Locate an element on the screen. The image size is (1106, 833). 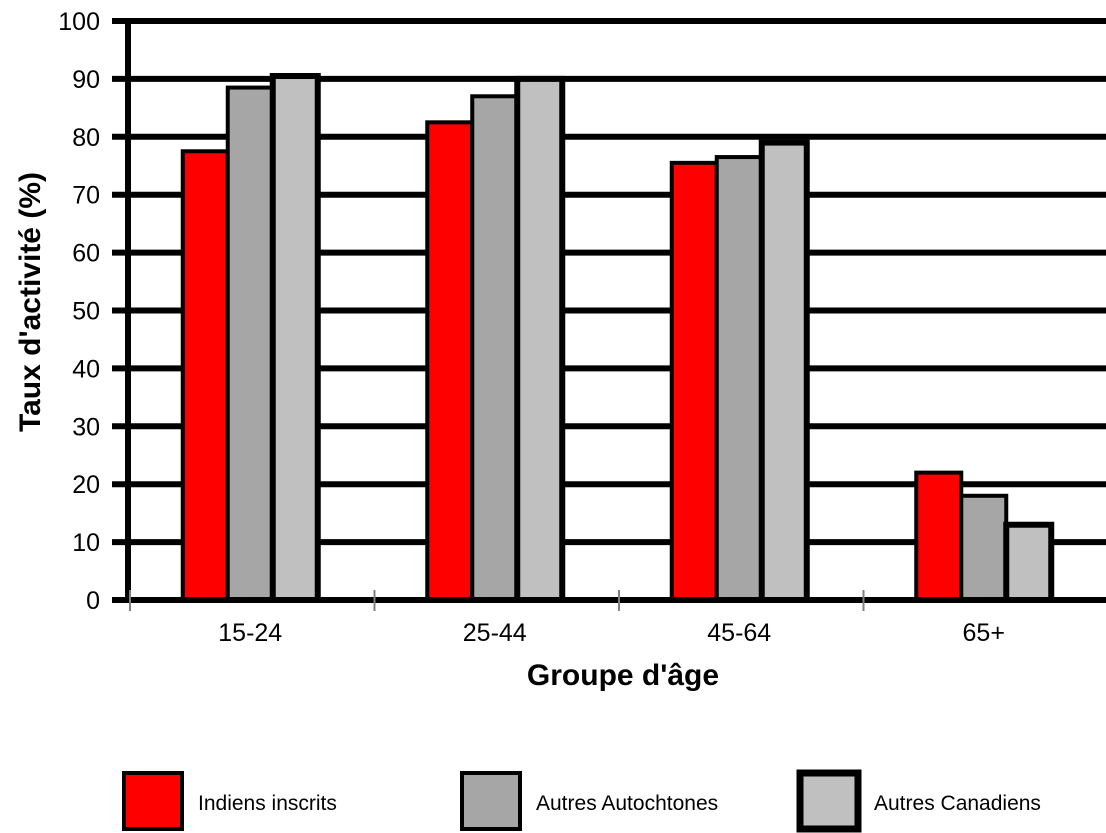
y-tick-label: 10 is located at coordinates (86, 543).